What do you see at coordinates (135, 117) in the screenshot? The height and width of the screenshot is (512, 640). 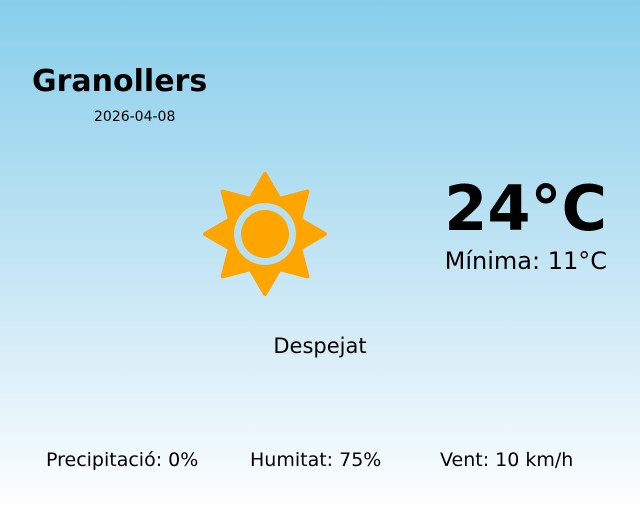 I see `forecast-date: 2026-04-08` at bounding box center [135, 117].